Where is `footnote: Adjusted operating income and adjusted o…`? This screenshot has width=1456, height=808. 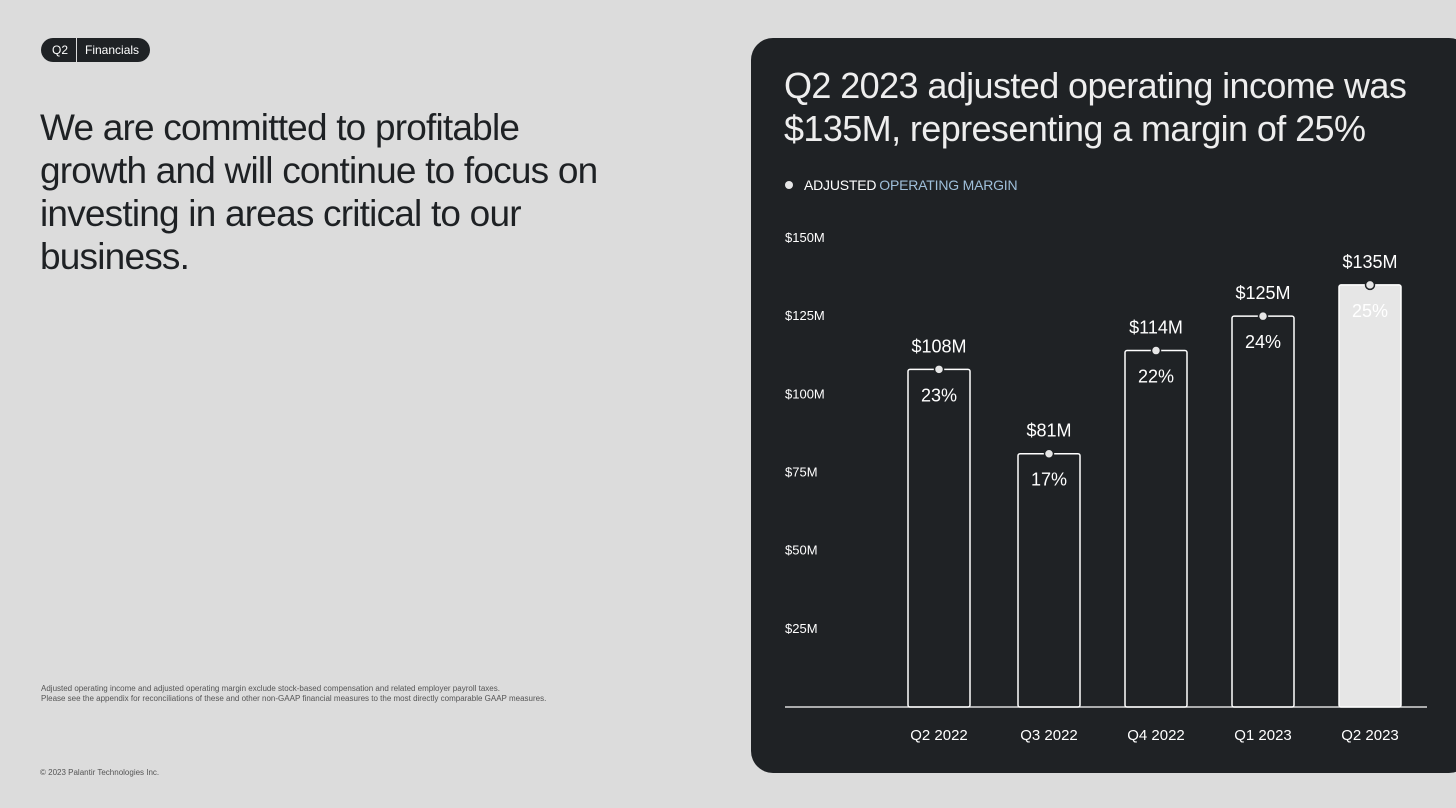 footnote: Adjusted operating income and adjusted o… is located at coordinates (366, 694).